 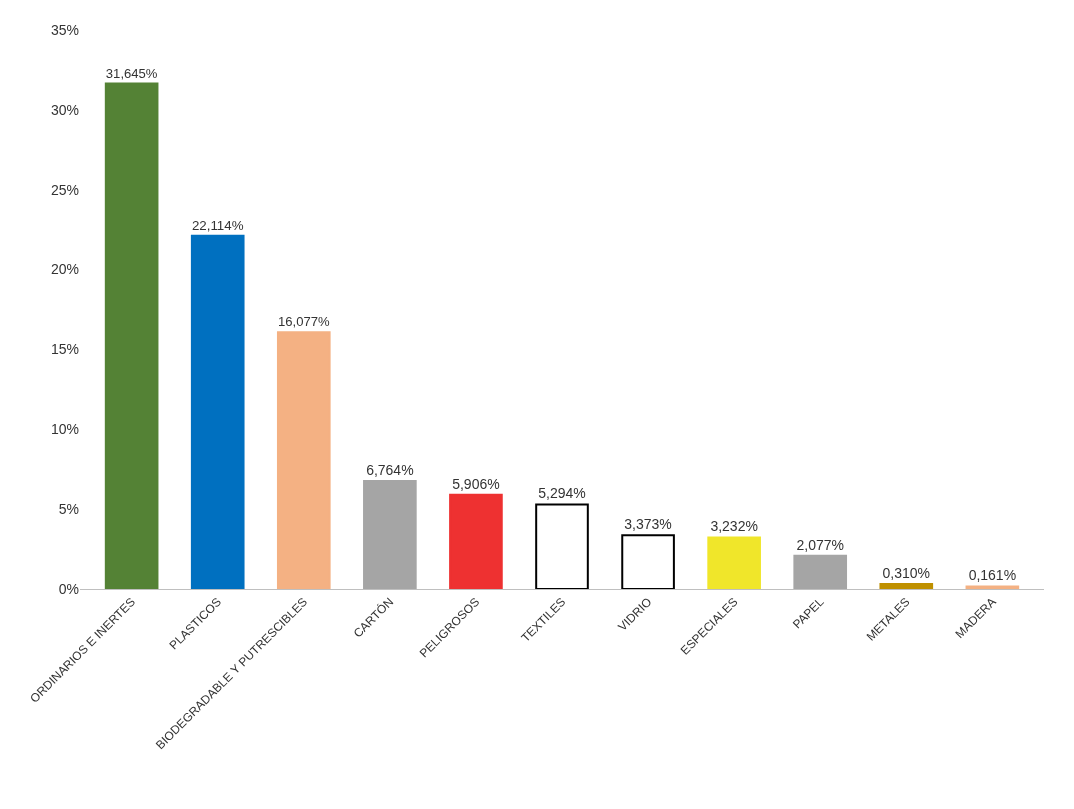 I want to click on data-label: 31,645%, so click(x=131, y=73).